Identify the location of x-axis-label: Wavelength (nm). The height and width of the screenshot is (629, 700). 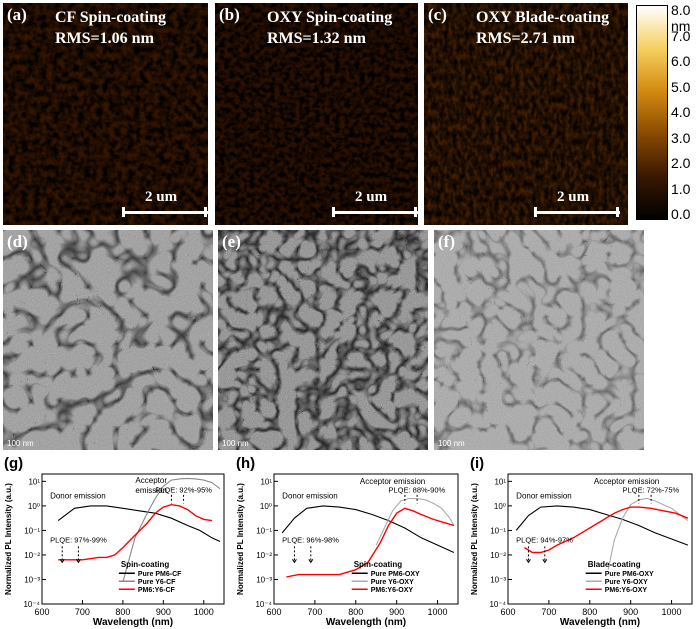
(366, 622).